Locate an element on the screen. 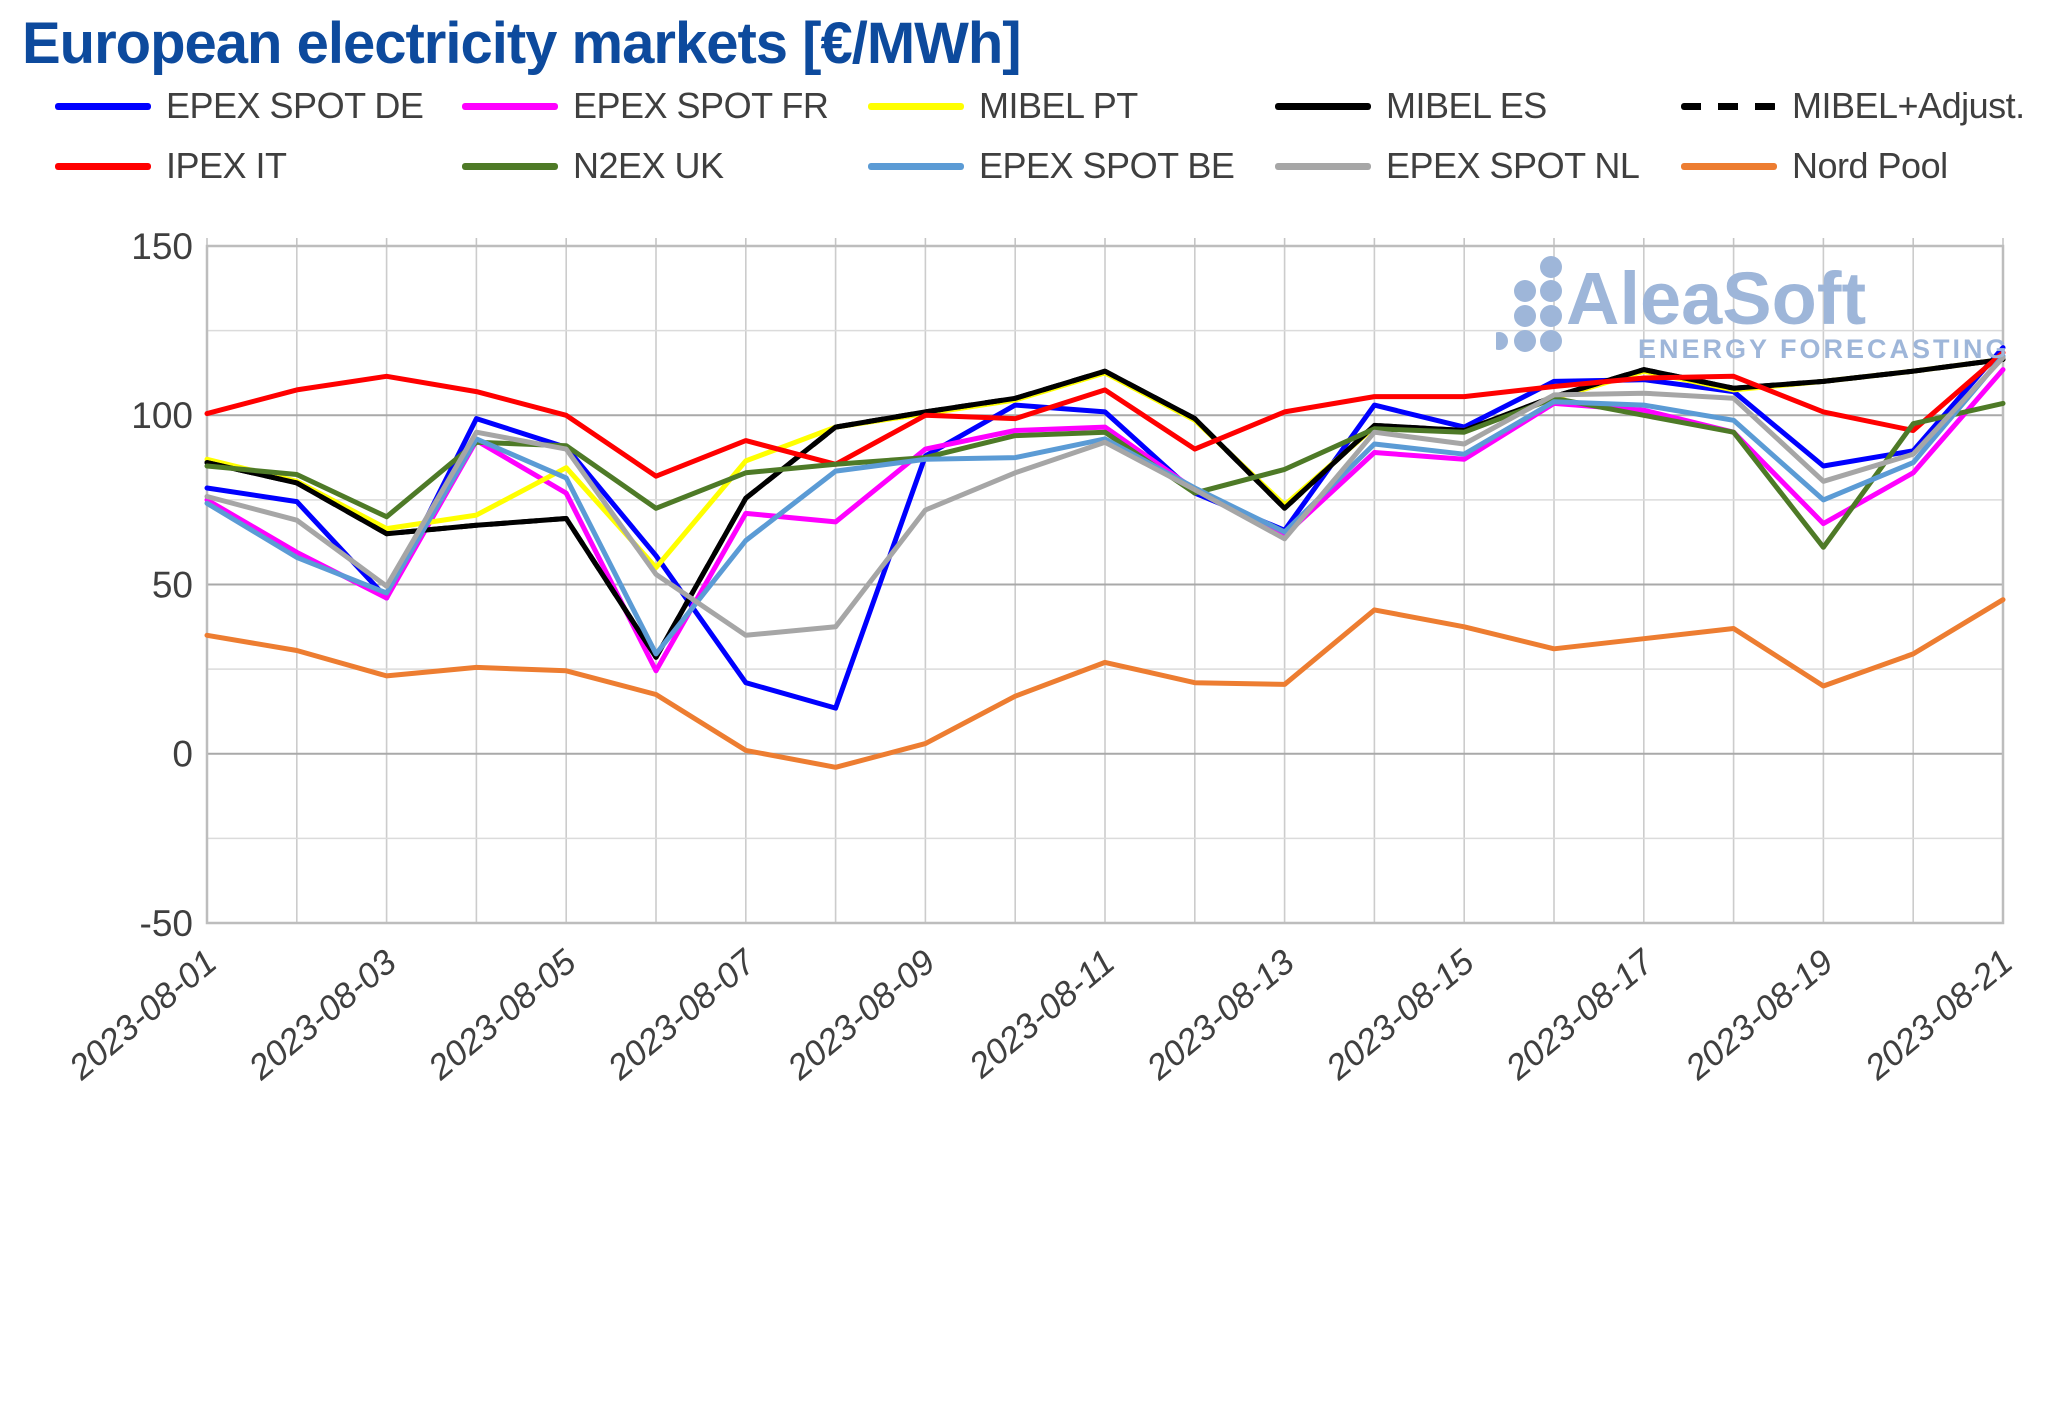  series-line-ipex-it is located at coordinates (1105, 414).